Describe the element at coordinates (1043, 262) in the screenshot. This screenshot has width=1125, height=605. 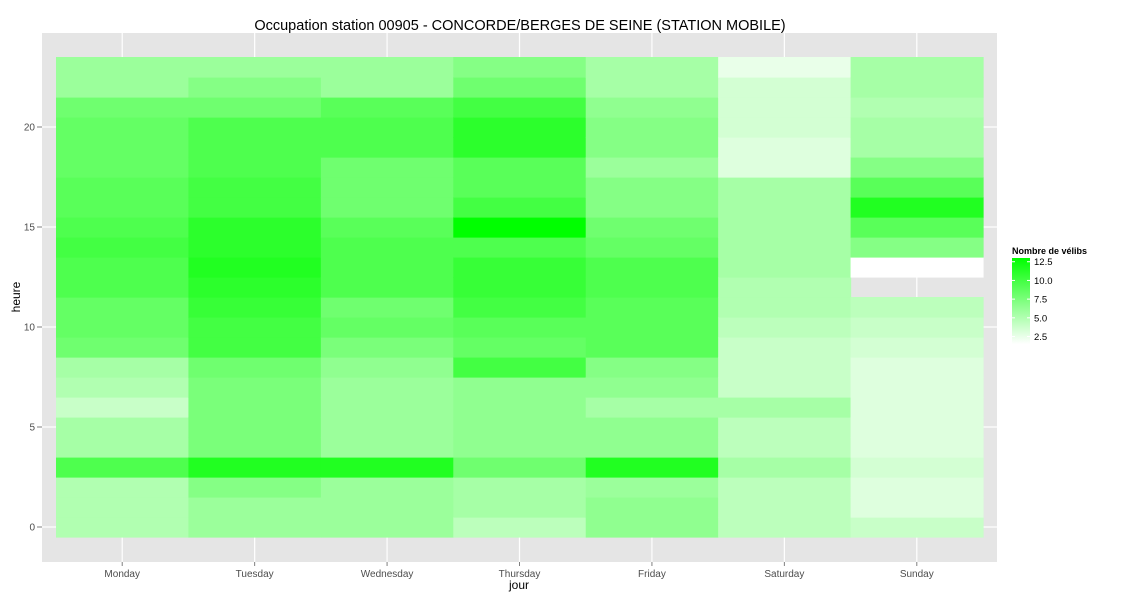
I see `legend-label: 12.5` at that location.